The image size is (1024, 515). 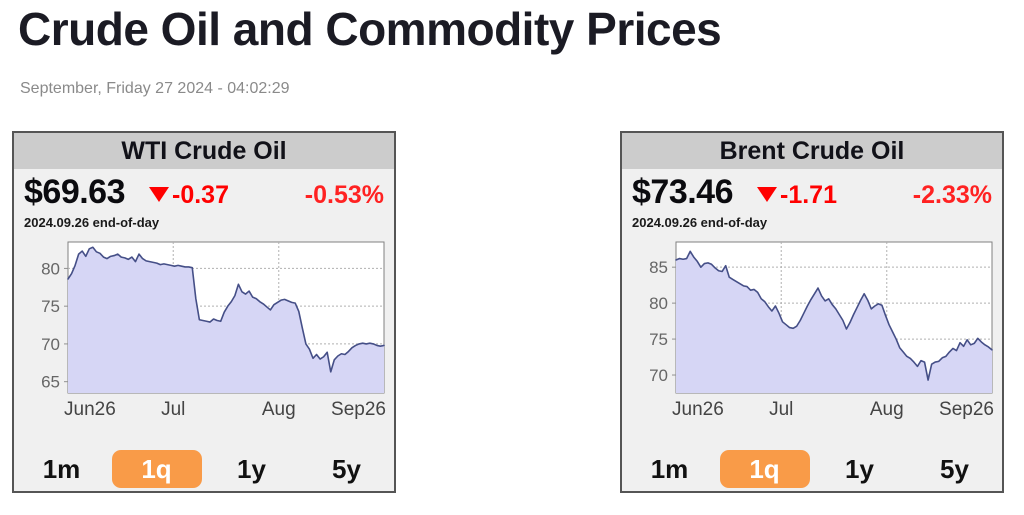 I want to click on quote-price-wti: $69.63, so click(x=75, y=192).